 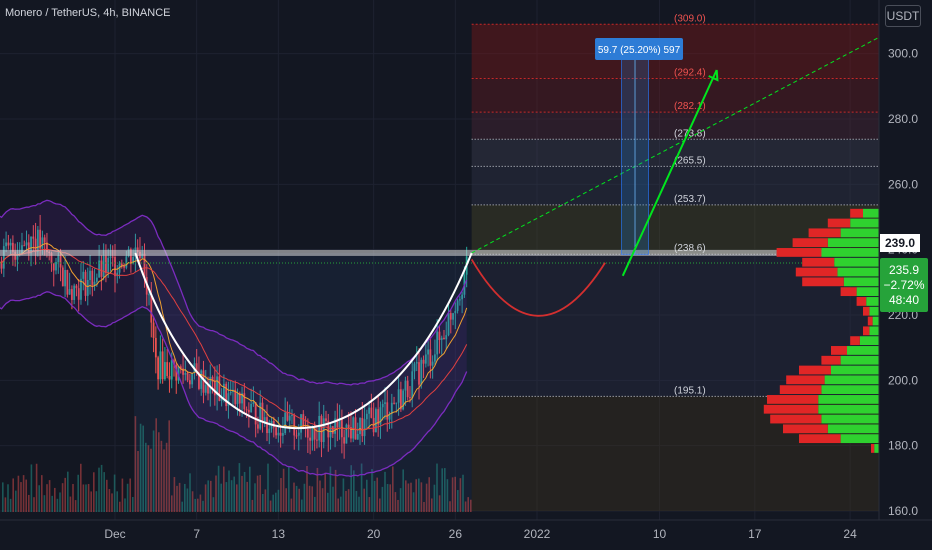 I want to click on y-tick-label: 260.0, so click(x=903, y=184).